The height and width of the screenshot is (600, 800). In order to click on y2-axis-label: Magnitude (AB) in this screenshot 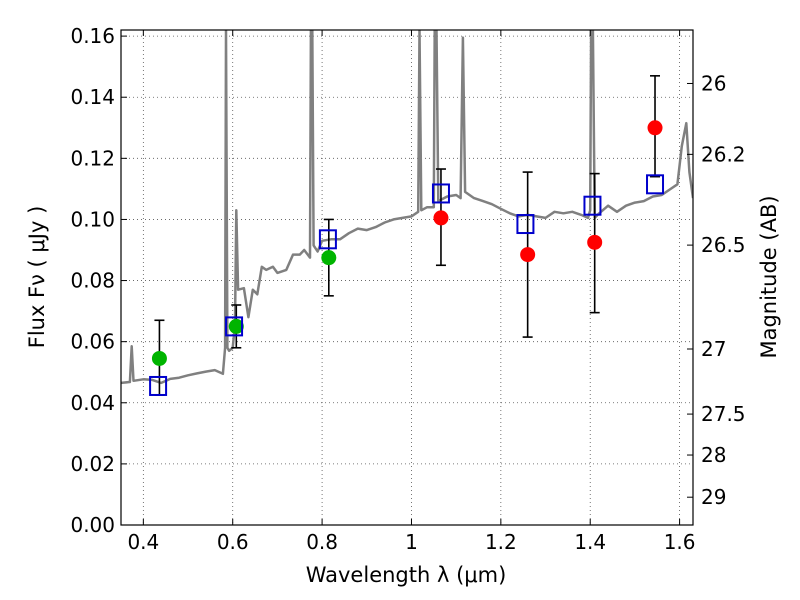, I will do `click(769, 276)`.